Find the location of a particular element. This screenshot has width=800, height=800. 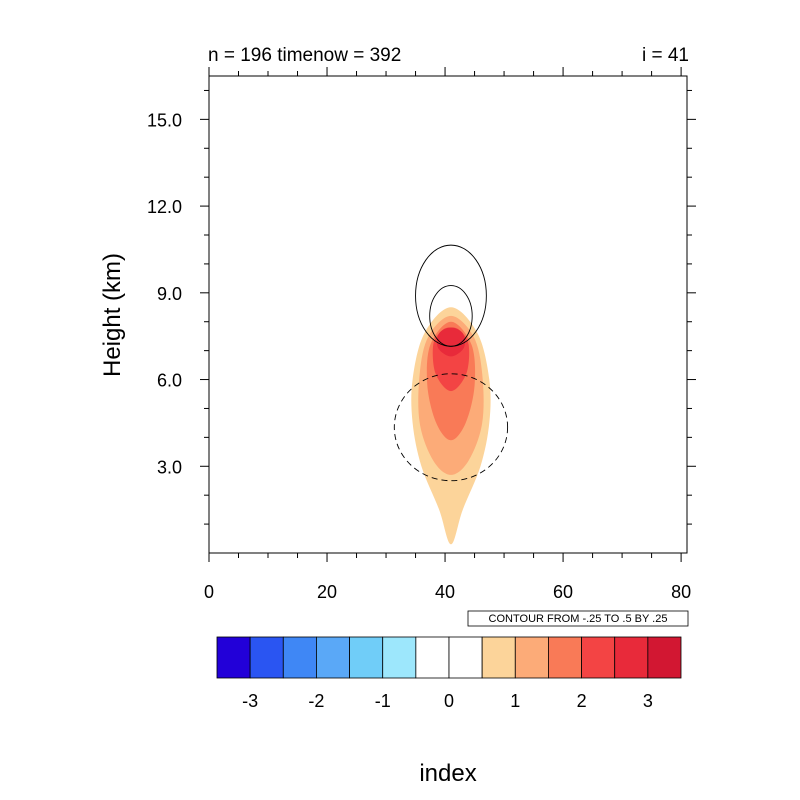

colorbar-label: -1 is located at coordinates (383, 701).